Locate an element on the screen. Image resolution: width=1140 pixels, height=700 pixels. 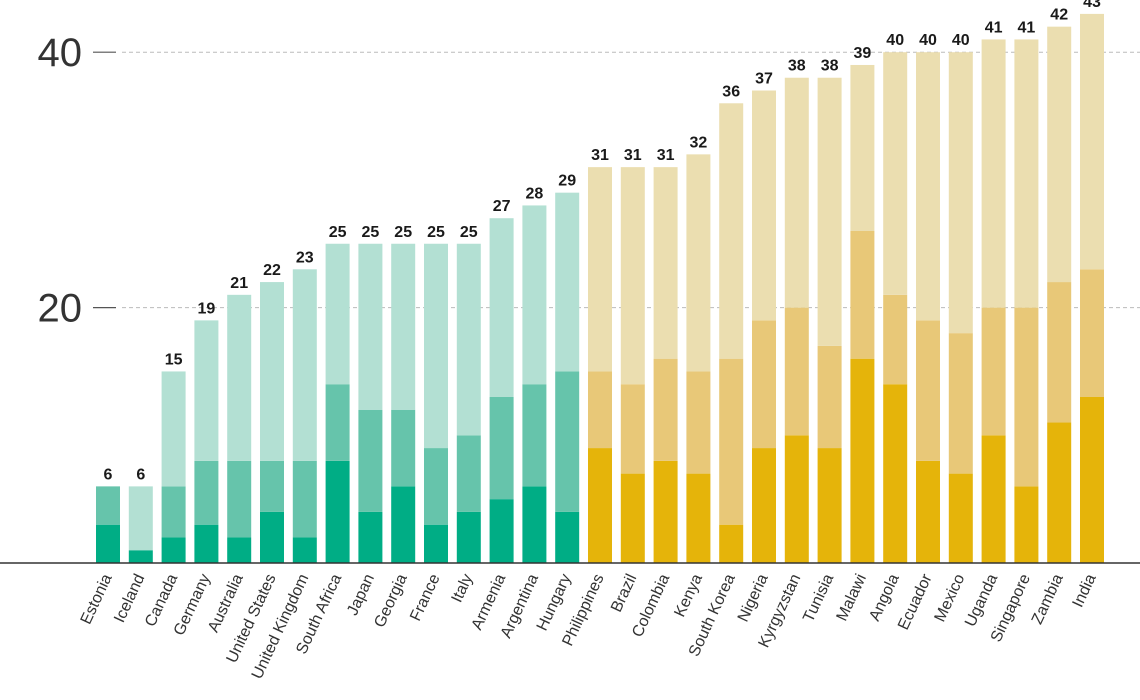
y-tick-label: 40 is located at coordinates (60, 53).